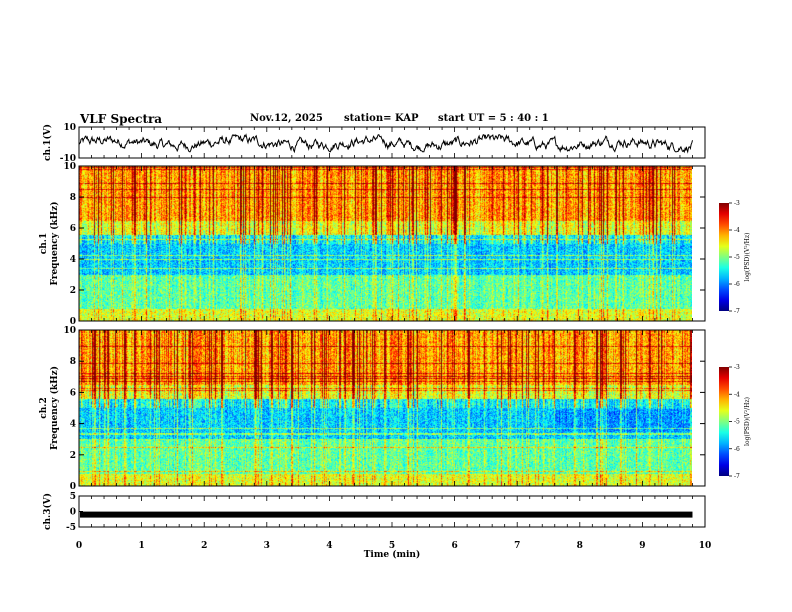  I want to click on x-tick-label: 6, so click(454, 546).